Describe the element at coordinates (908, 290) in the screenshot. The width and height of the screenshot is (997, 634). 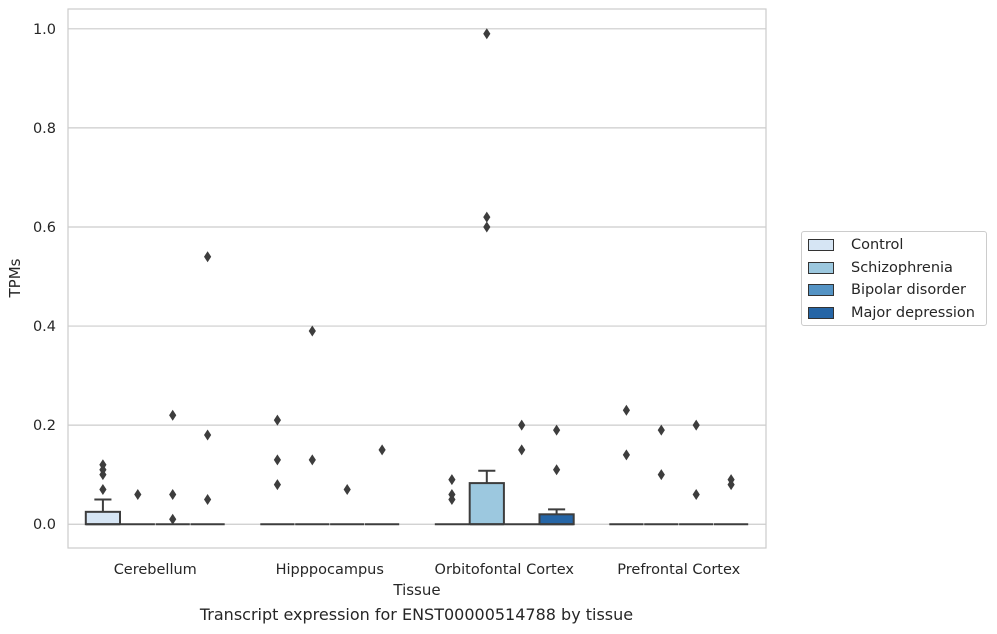
I see `legend-label: Bipolar disorder` at that location.